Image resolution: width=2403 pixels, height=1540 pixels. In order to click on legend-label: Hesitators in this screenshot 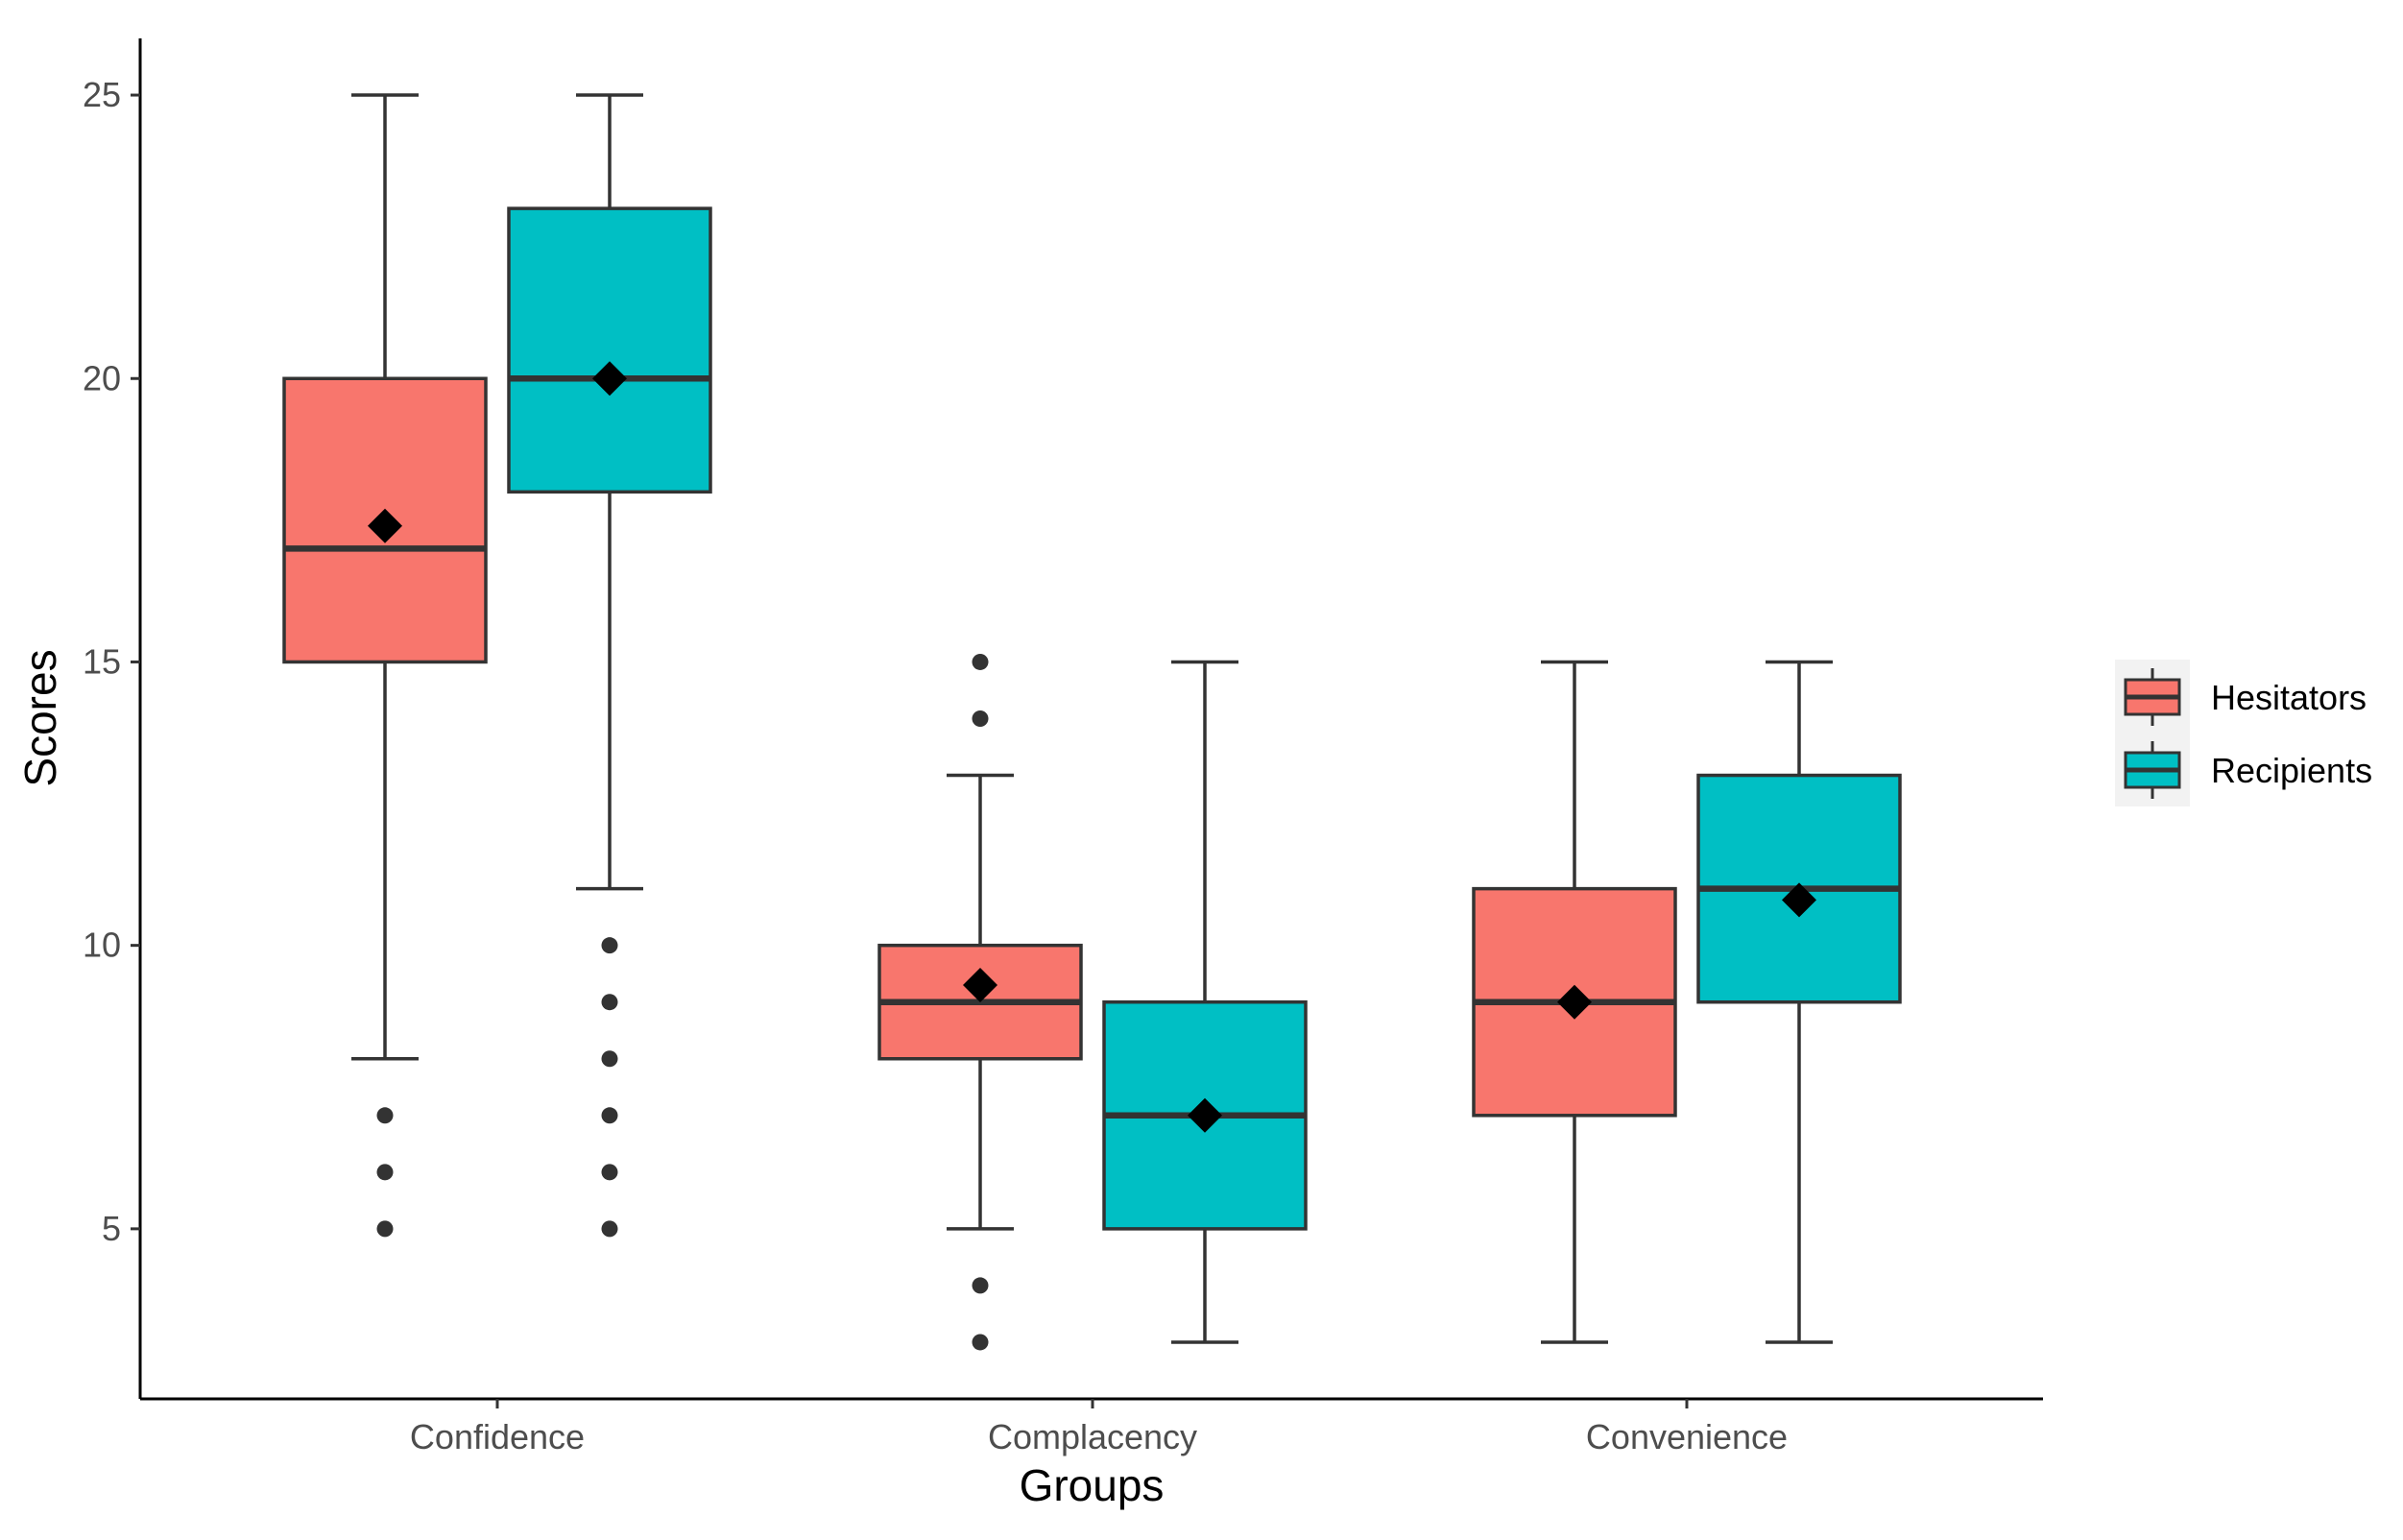, I will do `click(2289, 698)`.